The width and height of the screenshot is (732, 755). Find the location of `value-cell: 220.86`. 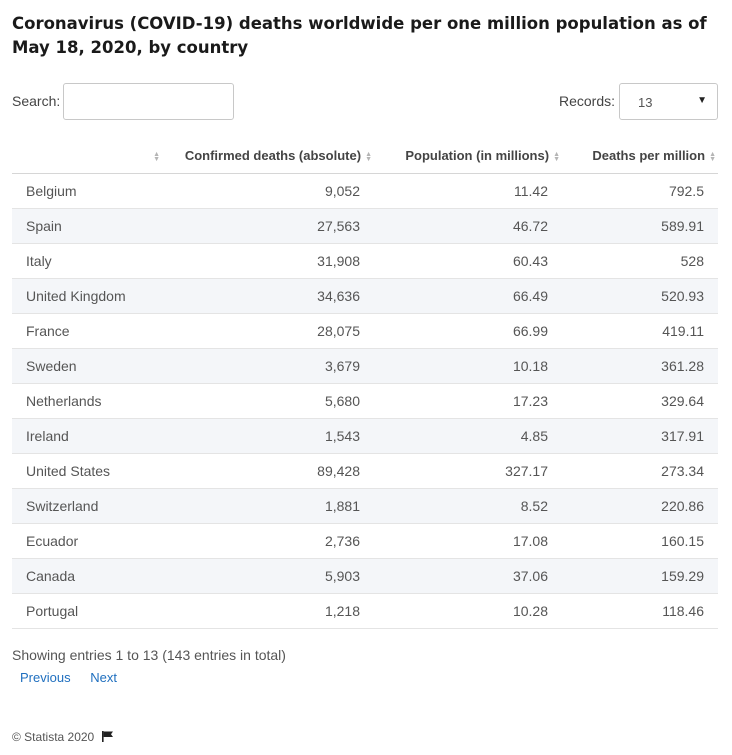

value-cell: 220.86 is located at coordinates (640, 506).